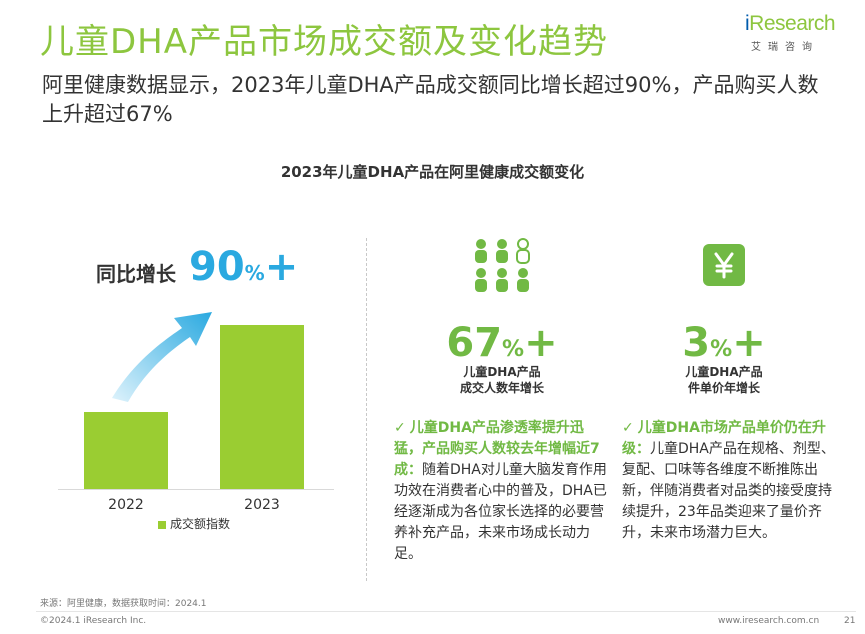  What do you see at coordinates (724, 265) in the screenshot?
I see `yen-icon` at bounding box center [724, 265].